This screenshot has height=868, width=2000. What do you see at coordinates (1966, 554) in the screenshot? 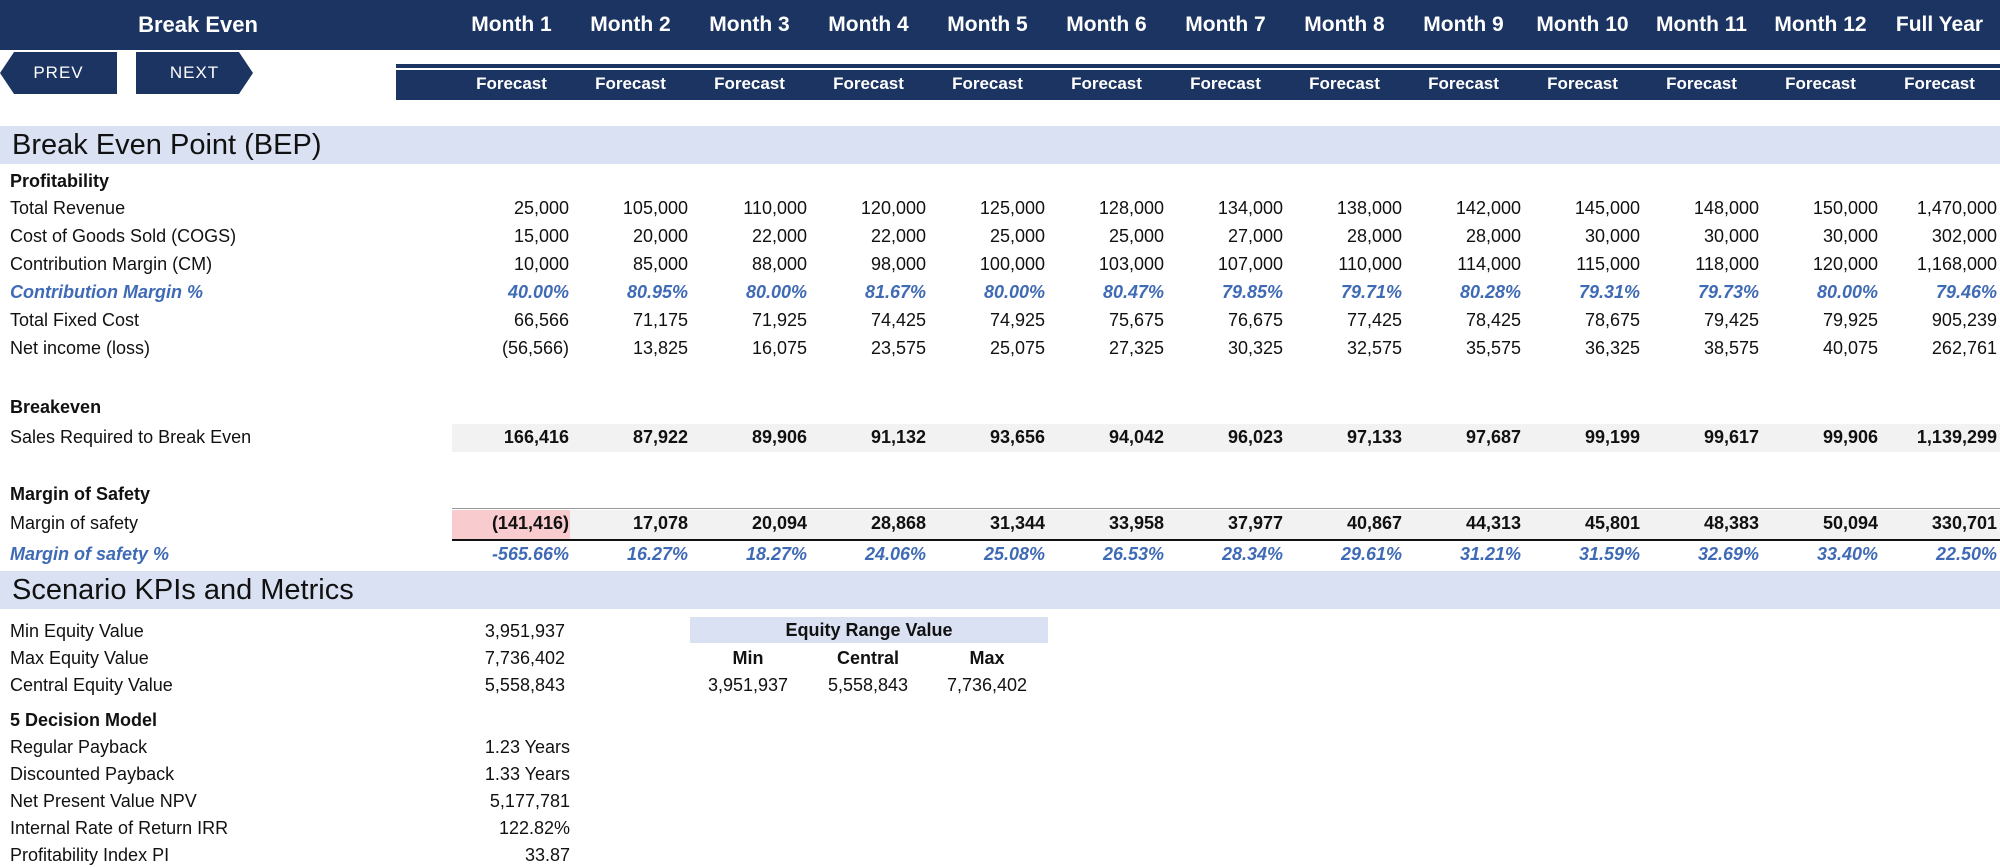
I see `mos-pct-cell: 22.50%` at bounding box center [1966, 554].